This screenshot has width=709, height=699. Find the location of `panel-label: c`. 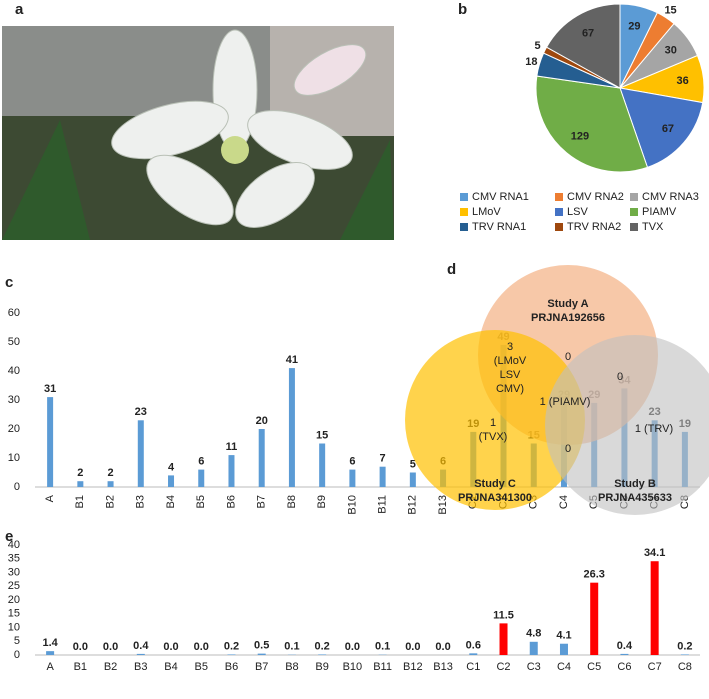

panel-label: c is located at coordinates (9, 282).